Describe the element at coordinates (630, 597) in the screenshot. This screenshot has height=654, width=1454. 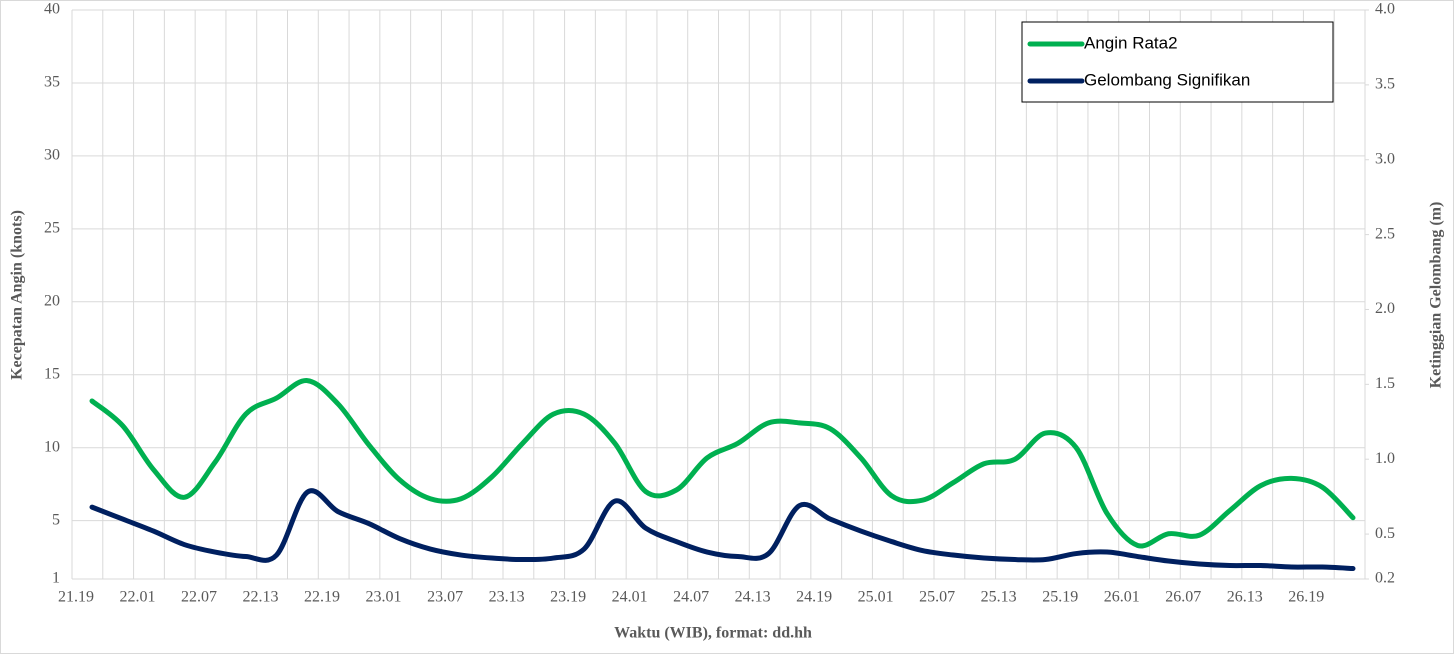
I see `x-tick-label: 24.01` at that location.